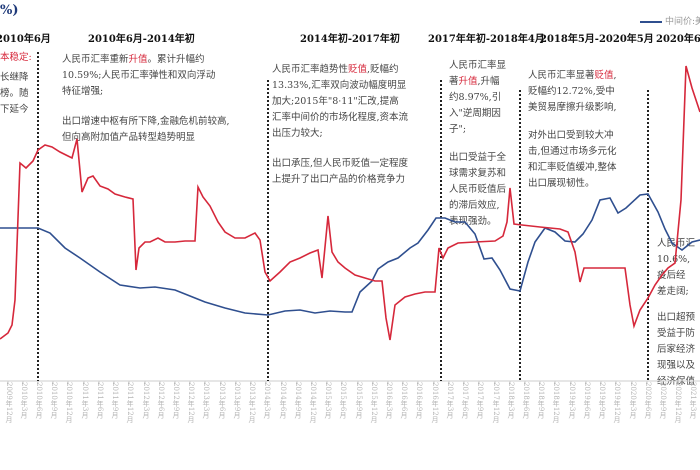  Describe the element at coordinates (298, 400) in the screenshot. I see `x-axis-label: 2014年9月` at that location.